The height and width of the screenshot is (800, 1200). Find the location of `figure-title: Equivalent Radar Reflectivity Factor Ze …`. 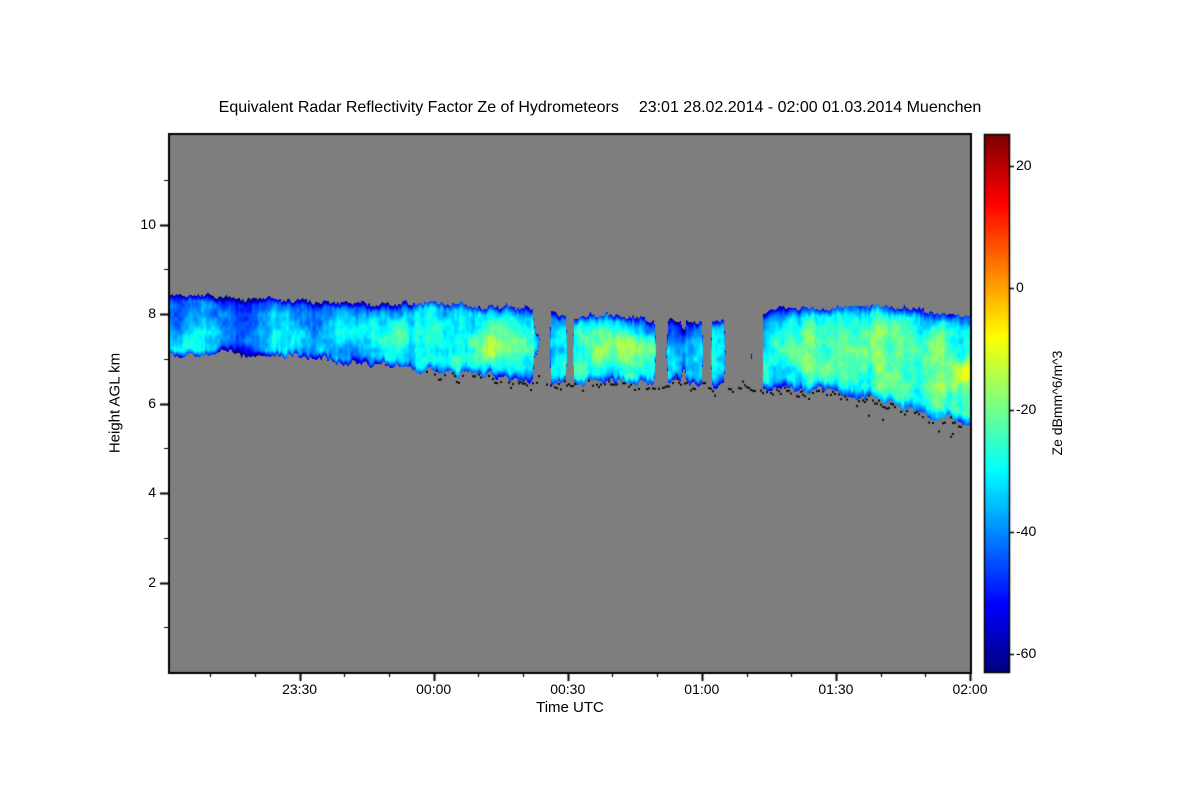

figure-title: Equivalent Radar Reflectivity Factor Ze … is located at coordinates (418, 107).